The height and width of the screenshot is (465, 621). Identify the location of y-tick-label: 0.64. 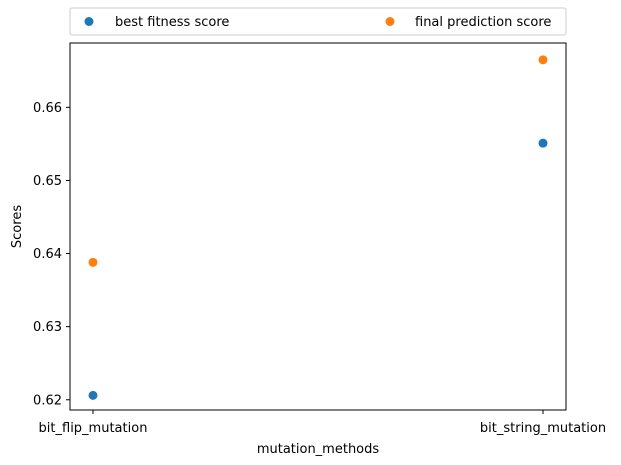
(47, 254).